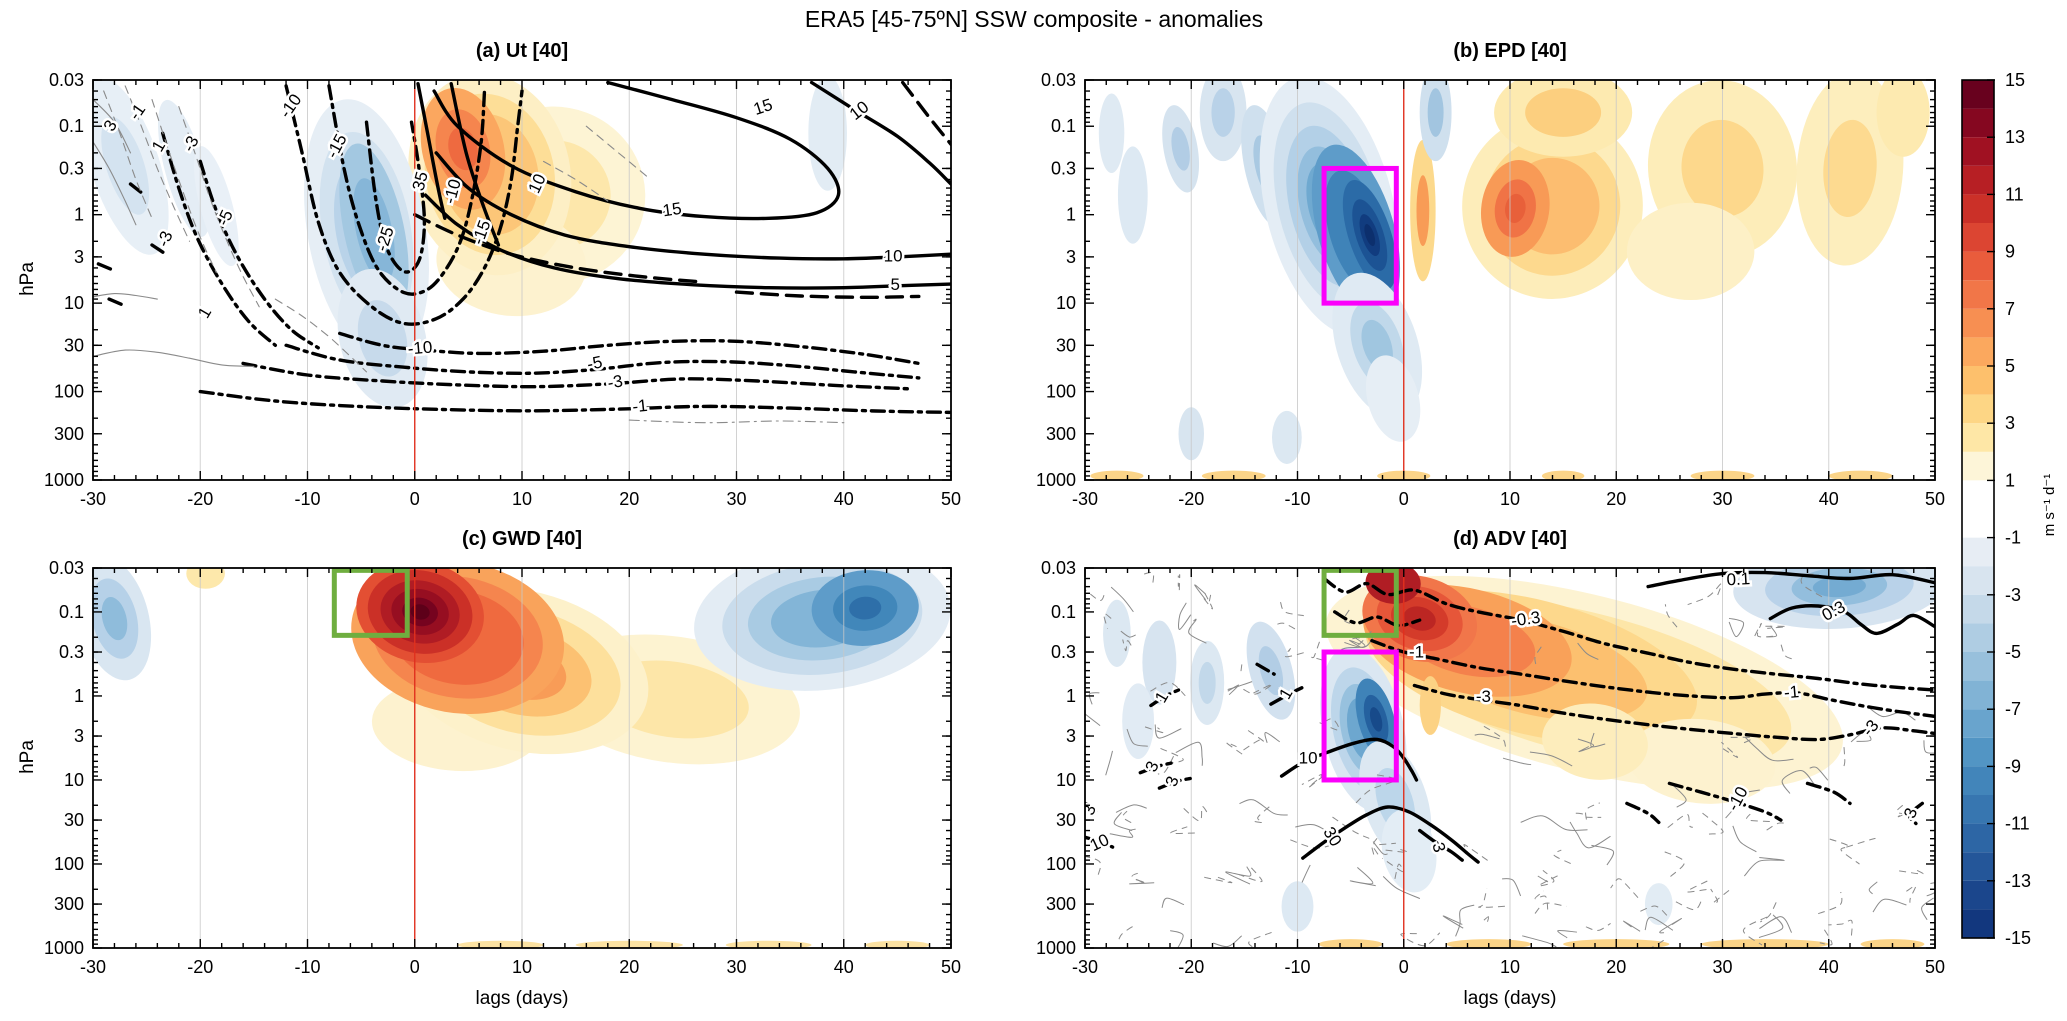 The image size is (2067, 1021). What do you see at coordinates (64, 948) in the screenshot?
I see `y-tick-label: 1000` at bounding box center [64, 948].